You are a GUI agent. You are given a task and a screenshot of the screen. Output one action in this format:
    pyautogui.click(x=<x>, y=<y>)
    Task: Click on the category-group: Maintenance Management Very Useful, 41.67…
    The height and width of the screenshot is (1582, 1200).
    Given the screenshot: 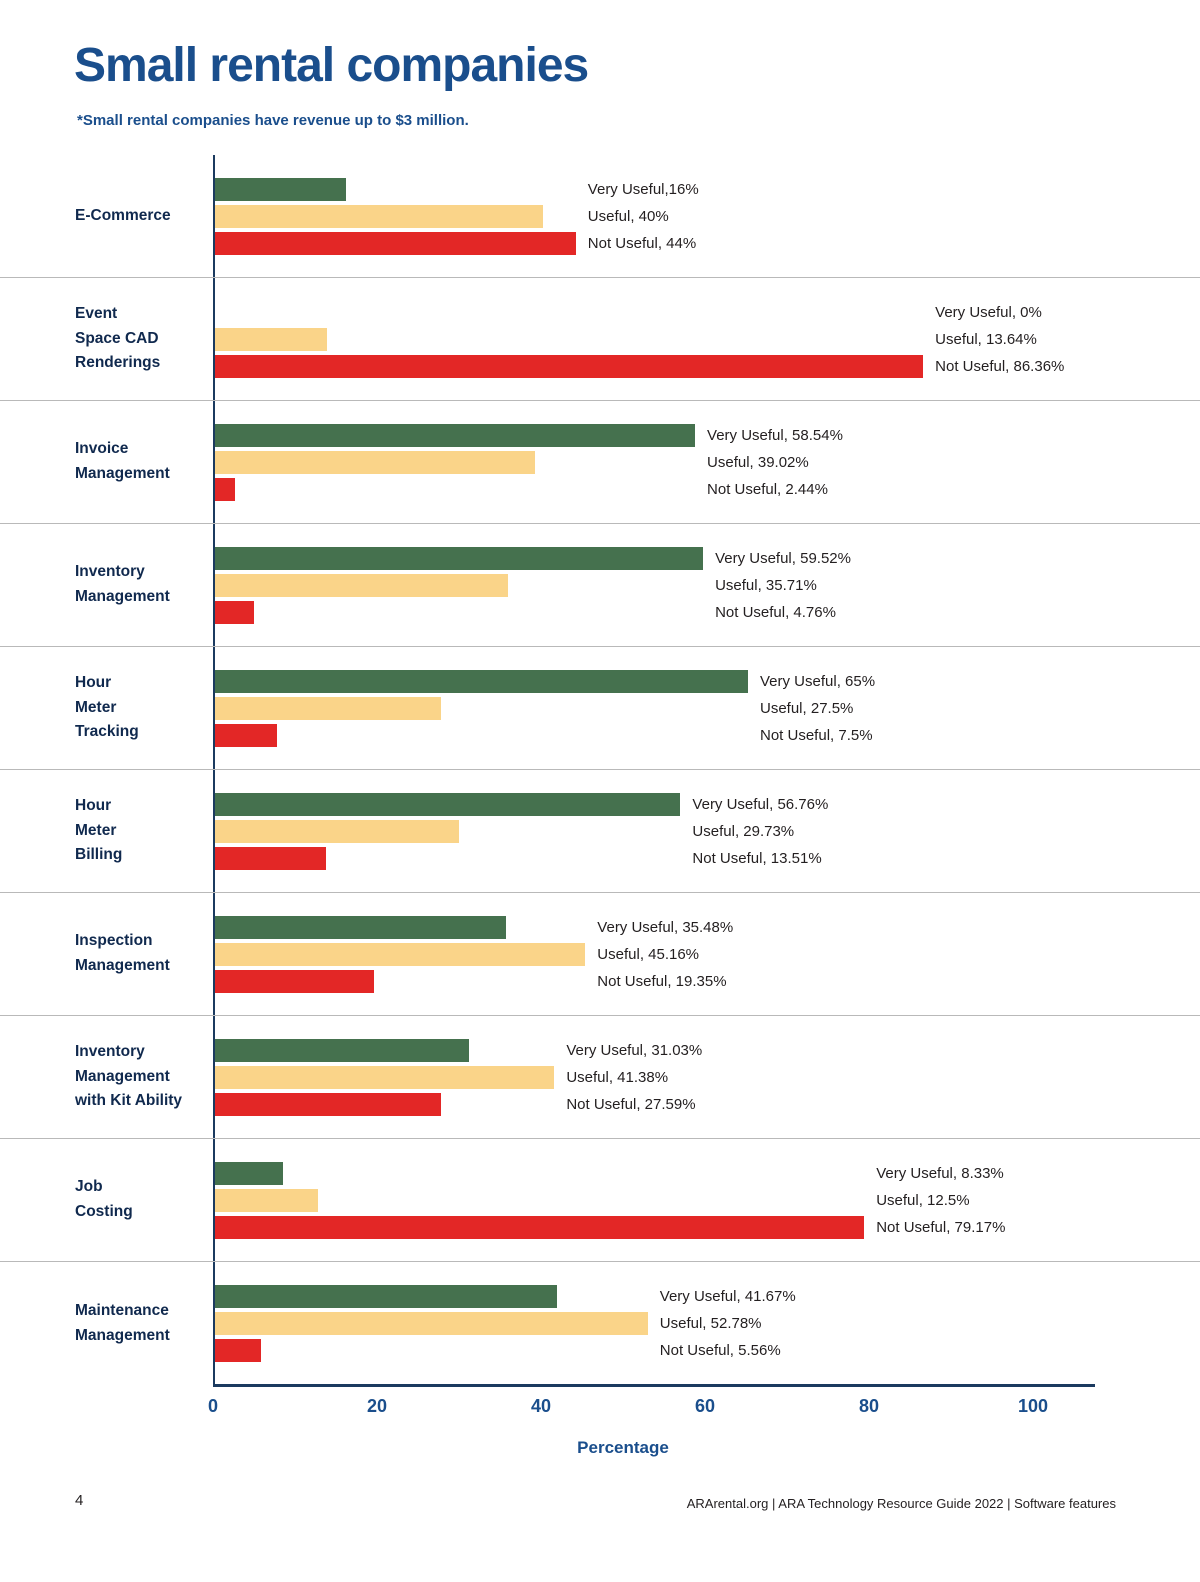 What is the action you would take?
    pyautogui.click(x=600, y=1323)
    